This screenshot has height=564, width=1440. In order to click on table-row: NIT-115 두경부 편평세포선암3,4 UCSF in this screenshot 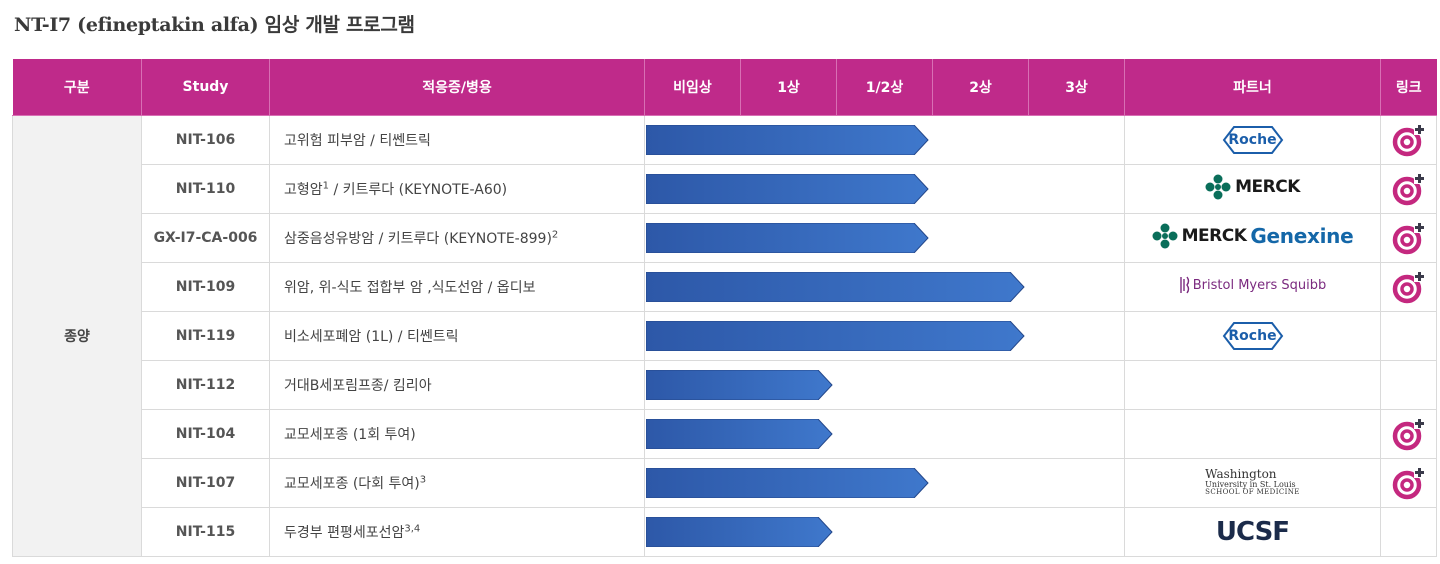, I will do `click(725, 532)`.